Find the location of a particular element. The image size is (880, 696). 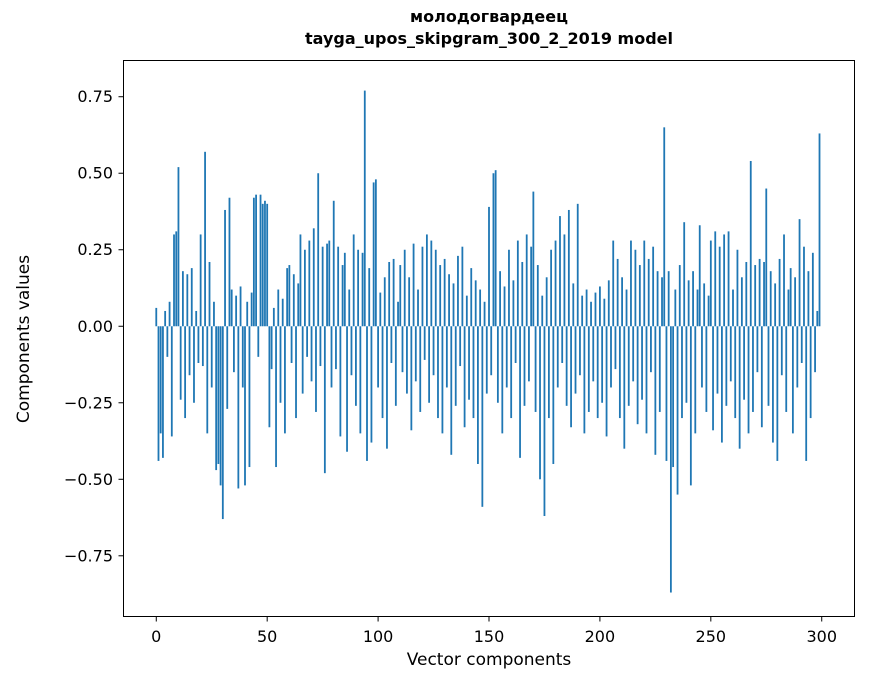

chart-title-line1: молодогвардеец is located at coordinates (489, 16).